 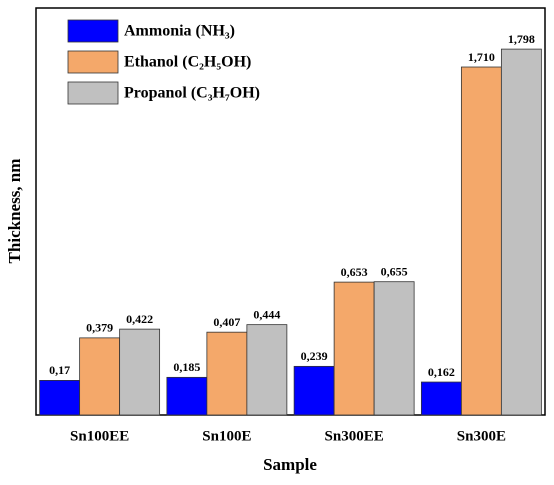 I want to click on value-label: 1,710, so click(x=481, y=57).